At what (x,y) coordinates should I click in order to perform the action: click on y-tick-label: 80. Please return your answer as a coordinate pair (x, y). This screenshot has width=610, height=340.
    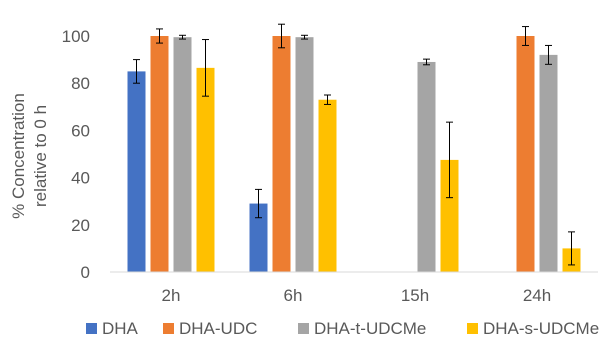
    Looking at the image, I should click on (80, 83).